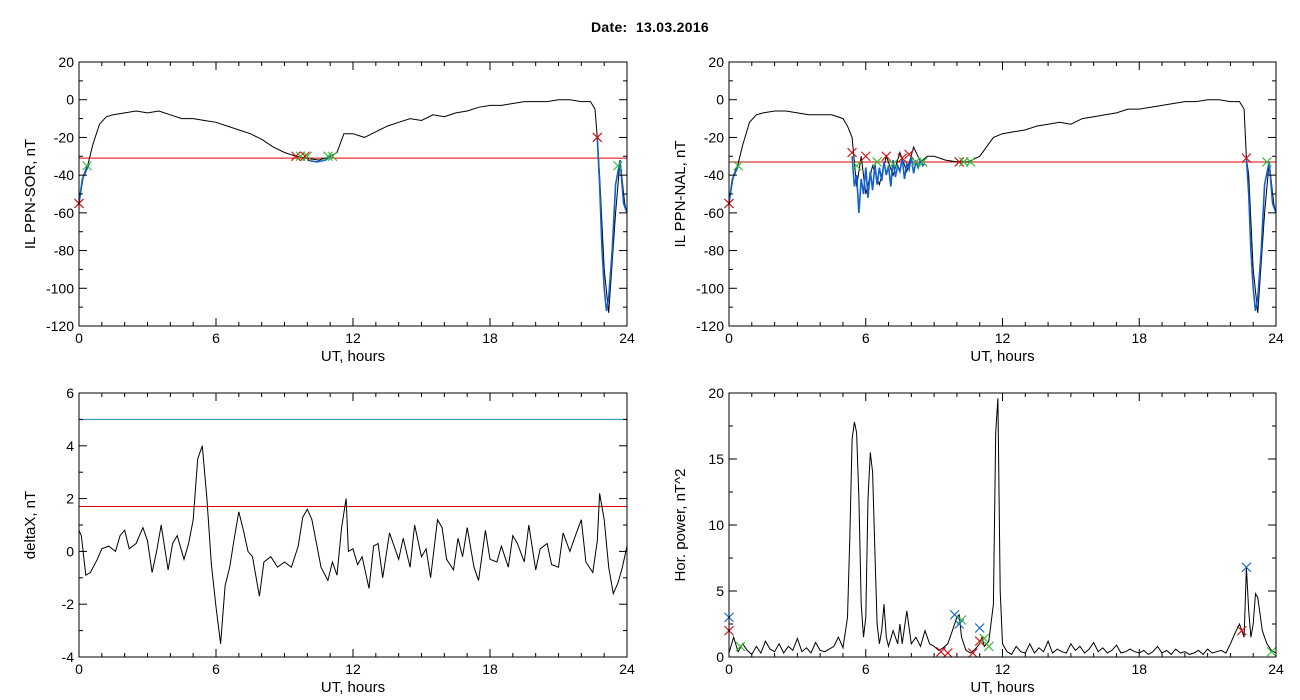 This screenshot has height=700, width=1300. I want to click on figure-title: Date: 13.03.2016, so click(650, 27).